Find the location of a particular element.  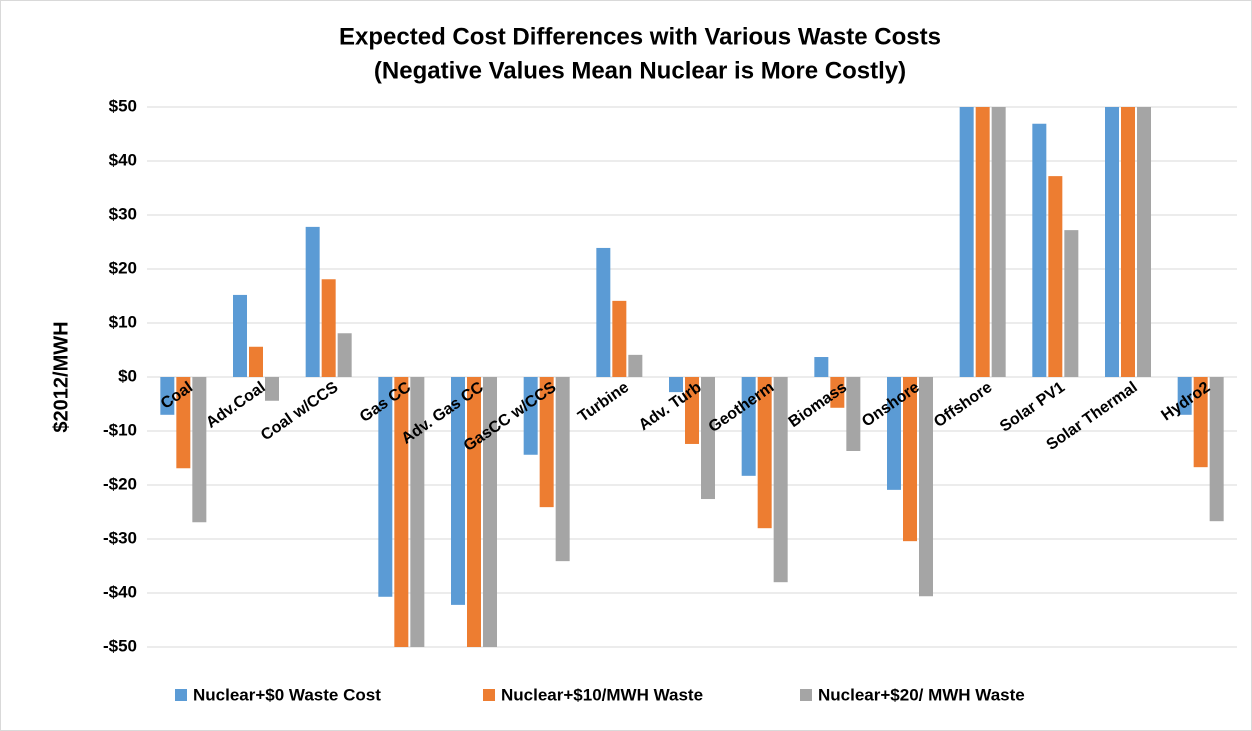

y-tick-label: $50 is located at coordinates (123, 105).